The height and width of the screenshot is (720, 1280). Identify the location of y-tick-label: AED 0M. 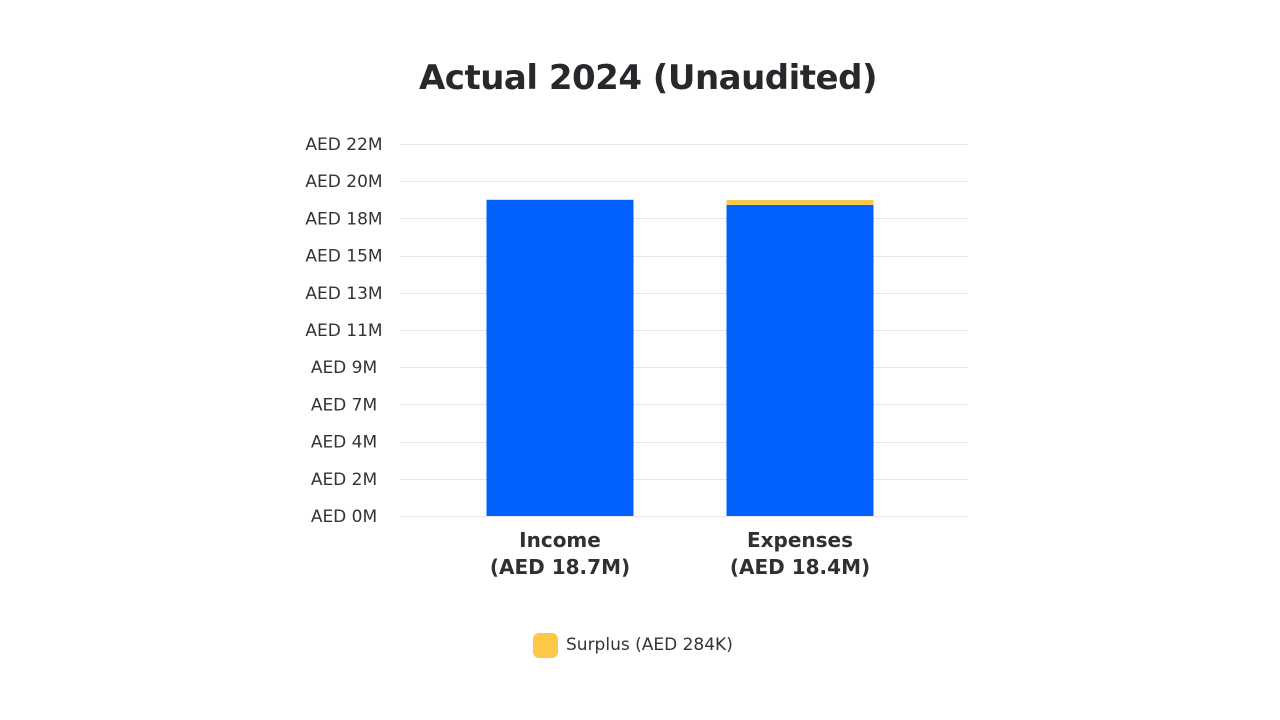
(344, 517).